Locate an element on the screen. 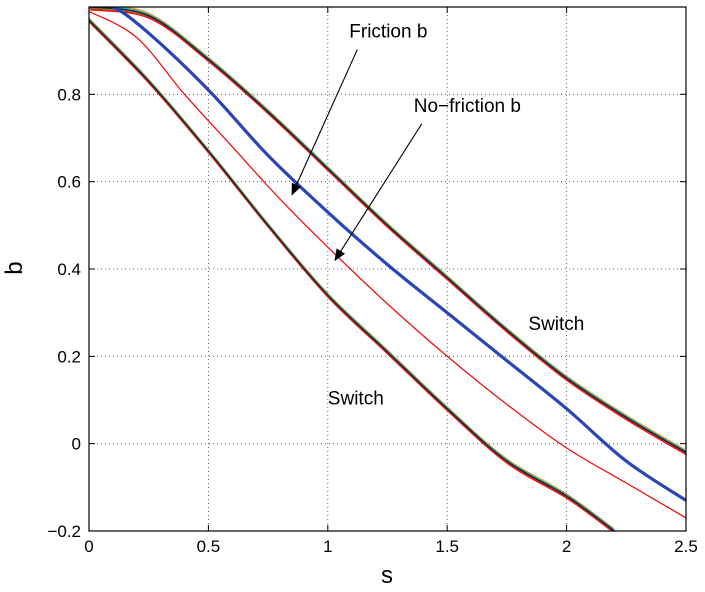 This screenshot has width=705, height=592. x-tick-label: 0 is located at coordinates (88, 546).